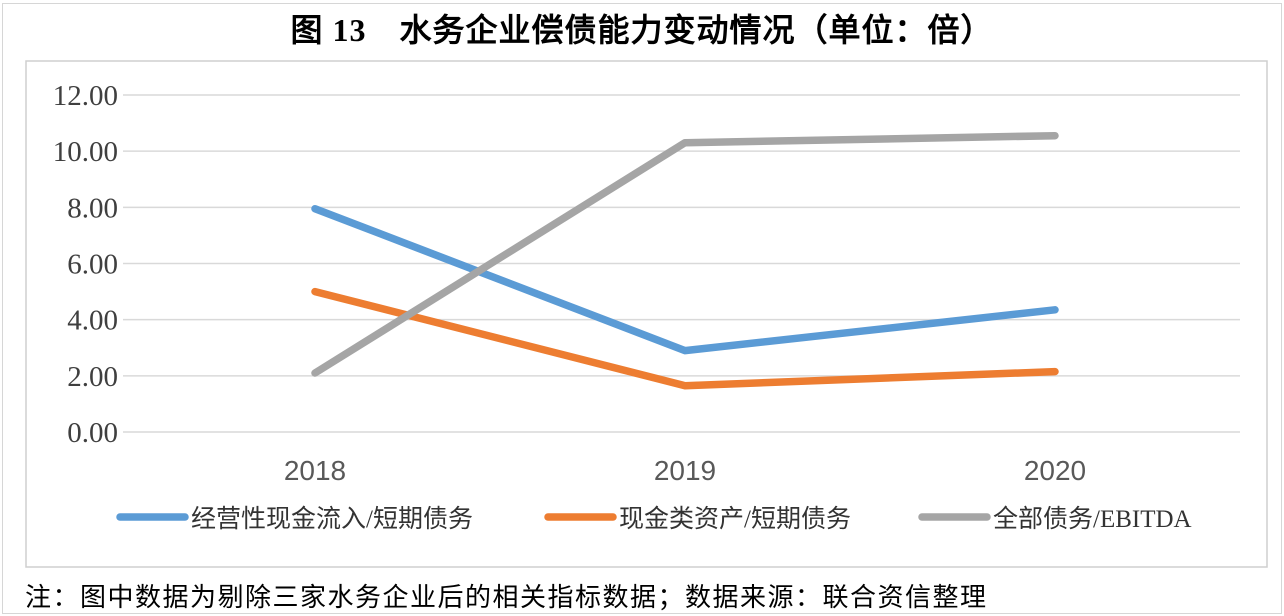 The width and height of the screenshot is (1284, 616). I want to click on source-note: 注：图中数据为剔除三家水务企业后的相关指标数据；数据来源：联合资信整理, so click(506, 597).